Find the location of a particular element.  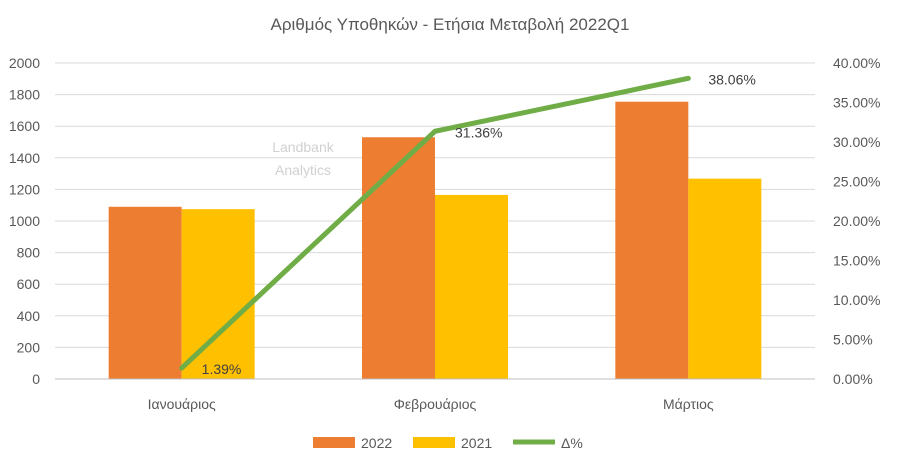

x-tick-label: Φεβρουάριος is located at coordinates (435, 404).